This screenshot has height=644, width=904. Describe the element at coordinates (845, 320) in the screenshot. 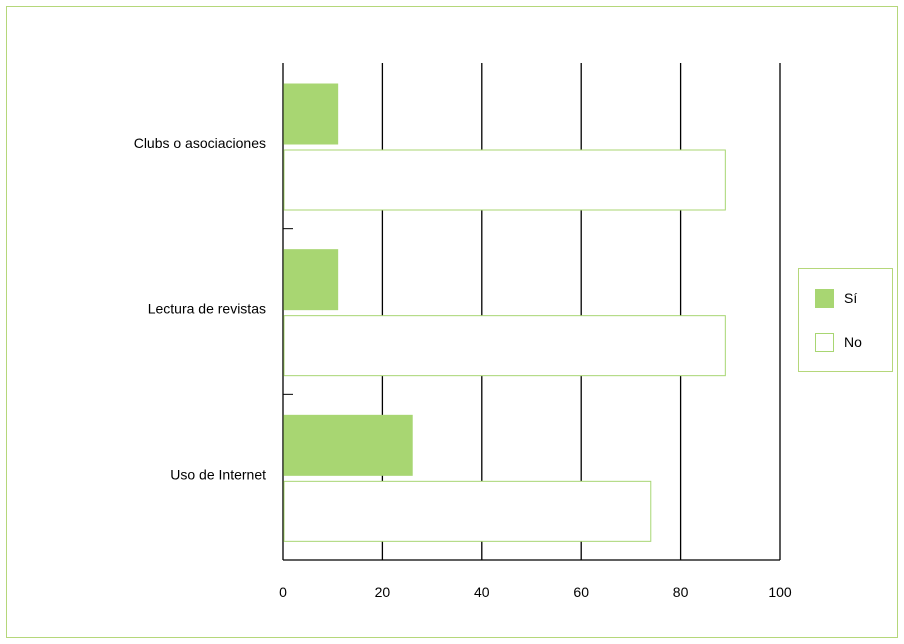

I see `legend: Sí No` at that location.